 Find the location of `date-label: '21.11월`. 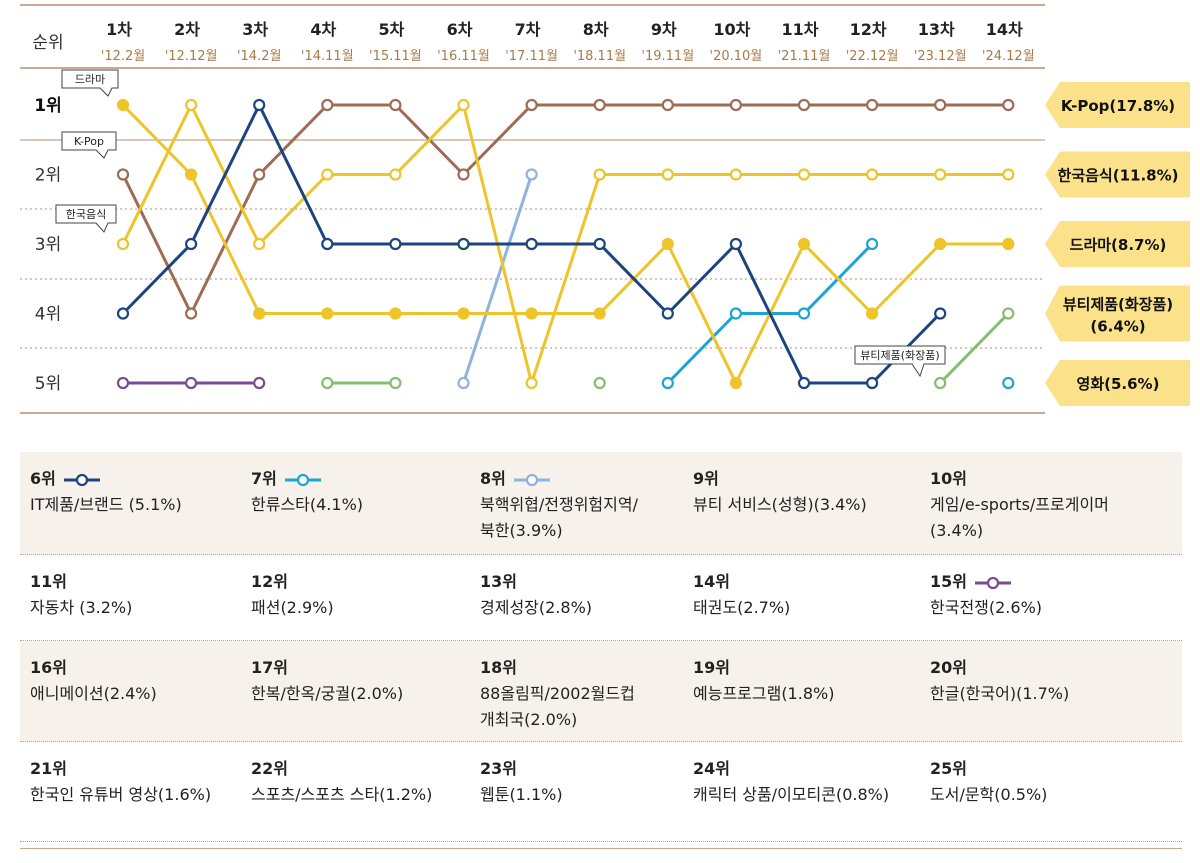

date-label: '21.11월 is located at coordinates (804, 56).